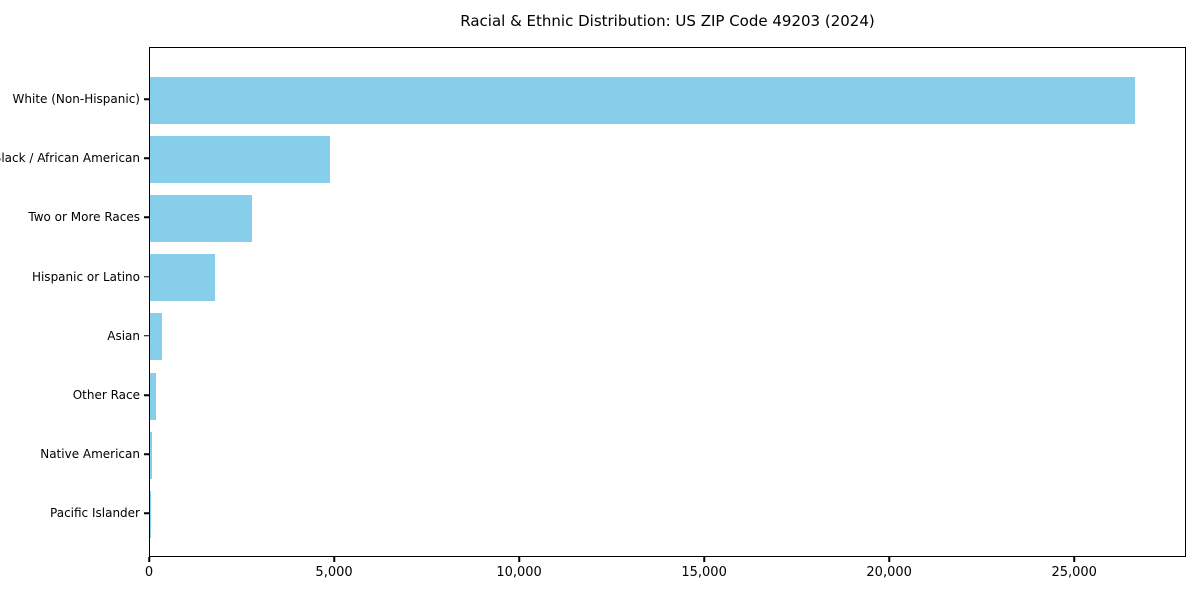  I want to click on bar-other-race, so click(153, 396).